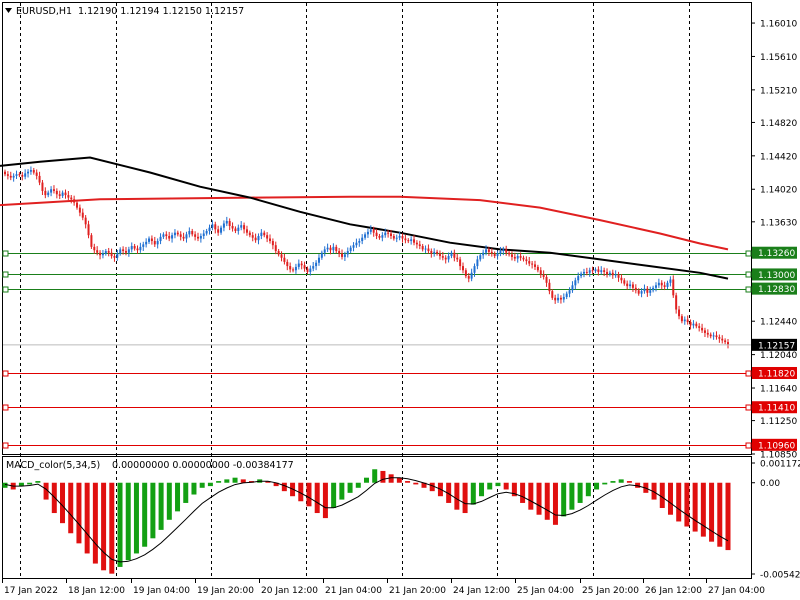 The image size is (800, 600). What do you see at coordinates (225, 591) in the screenshot?
I see `time-tick-label: 19 Jan 20:00` at bounding box center [225, 591].